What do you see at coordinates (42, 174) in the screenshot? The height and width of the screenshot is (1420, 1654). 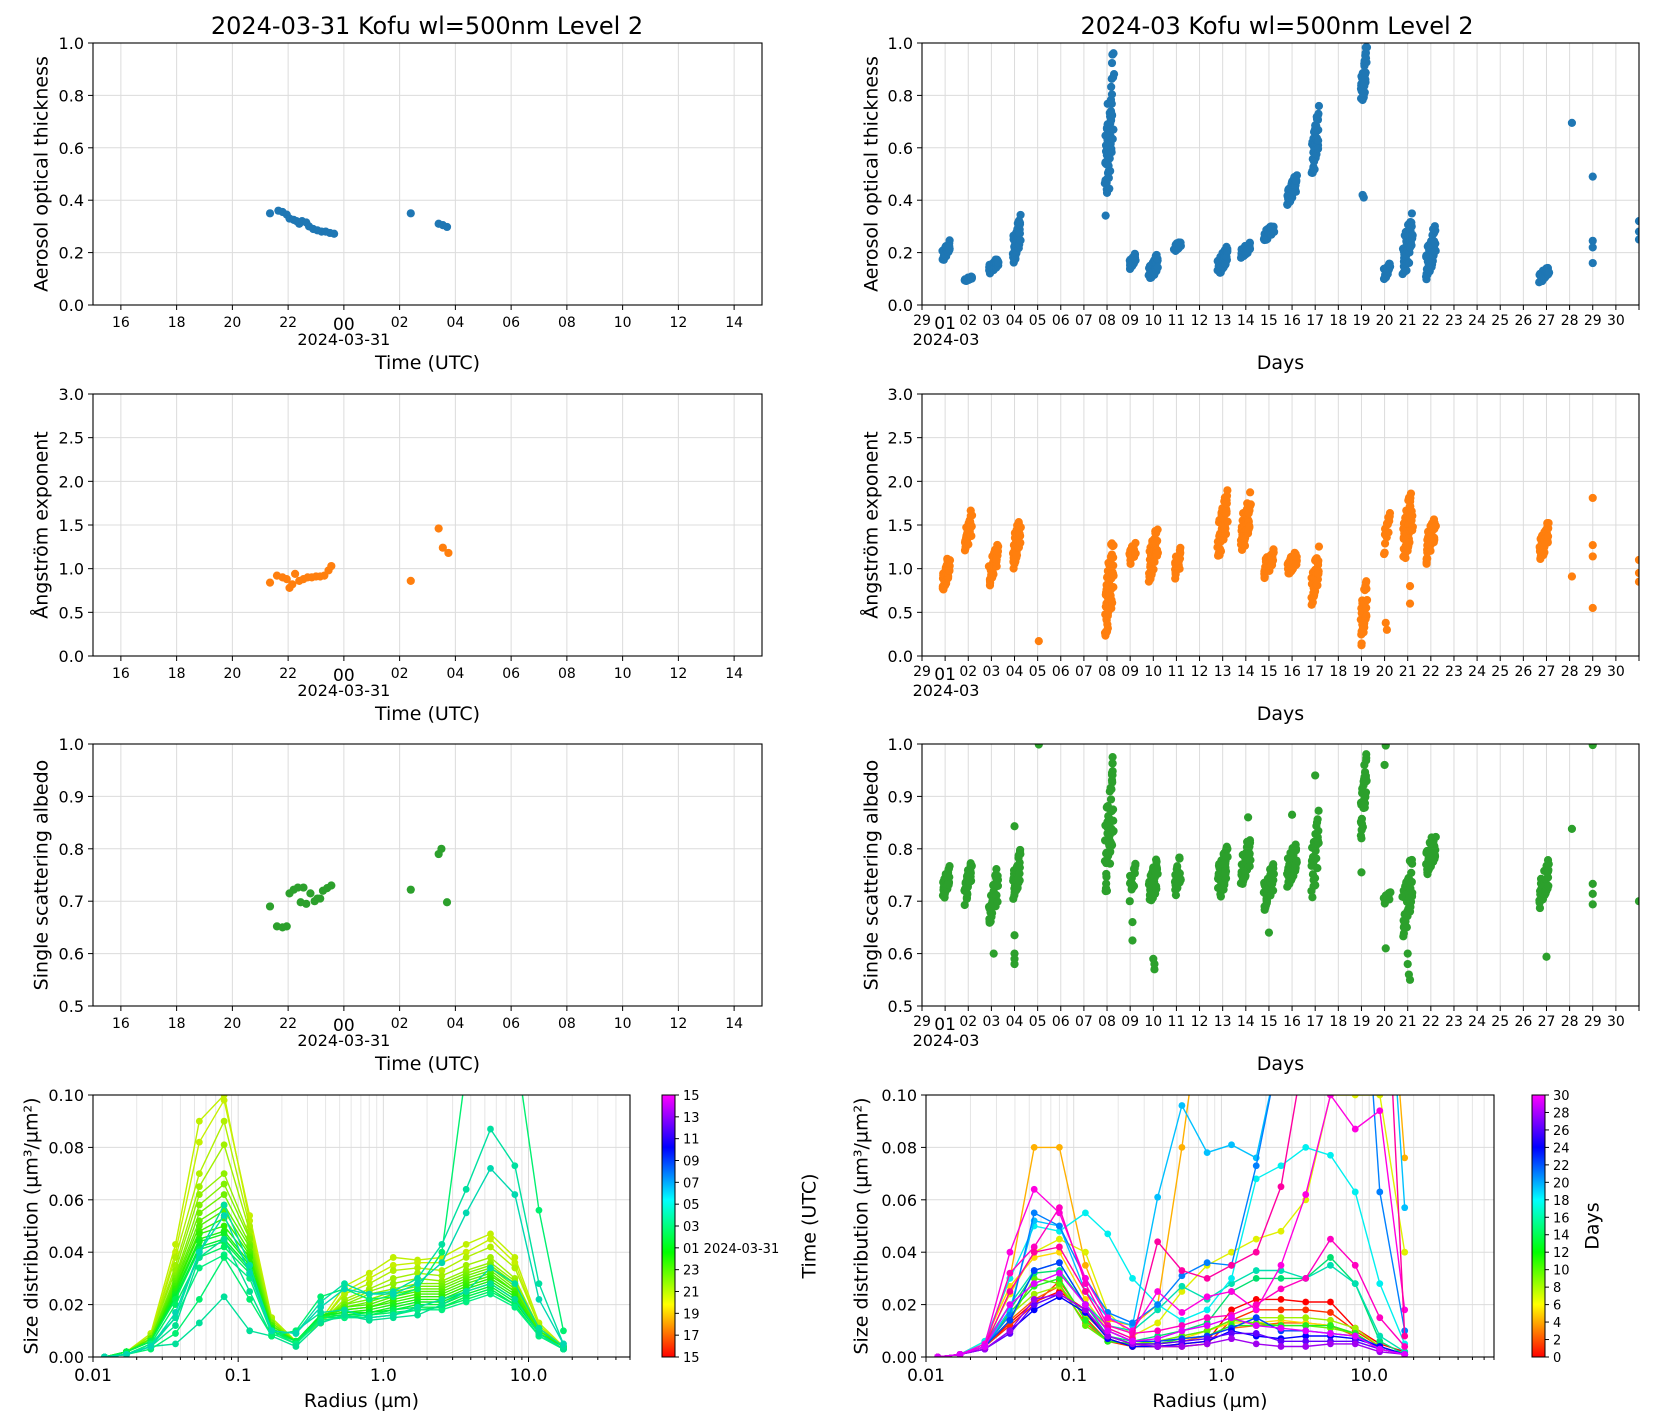 I see `y-axis-label: Aerosol optical thickness` at bounding box center [42, 174].